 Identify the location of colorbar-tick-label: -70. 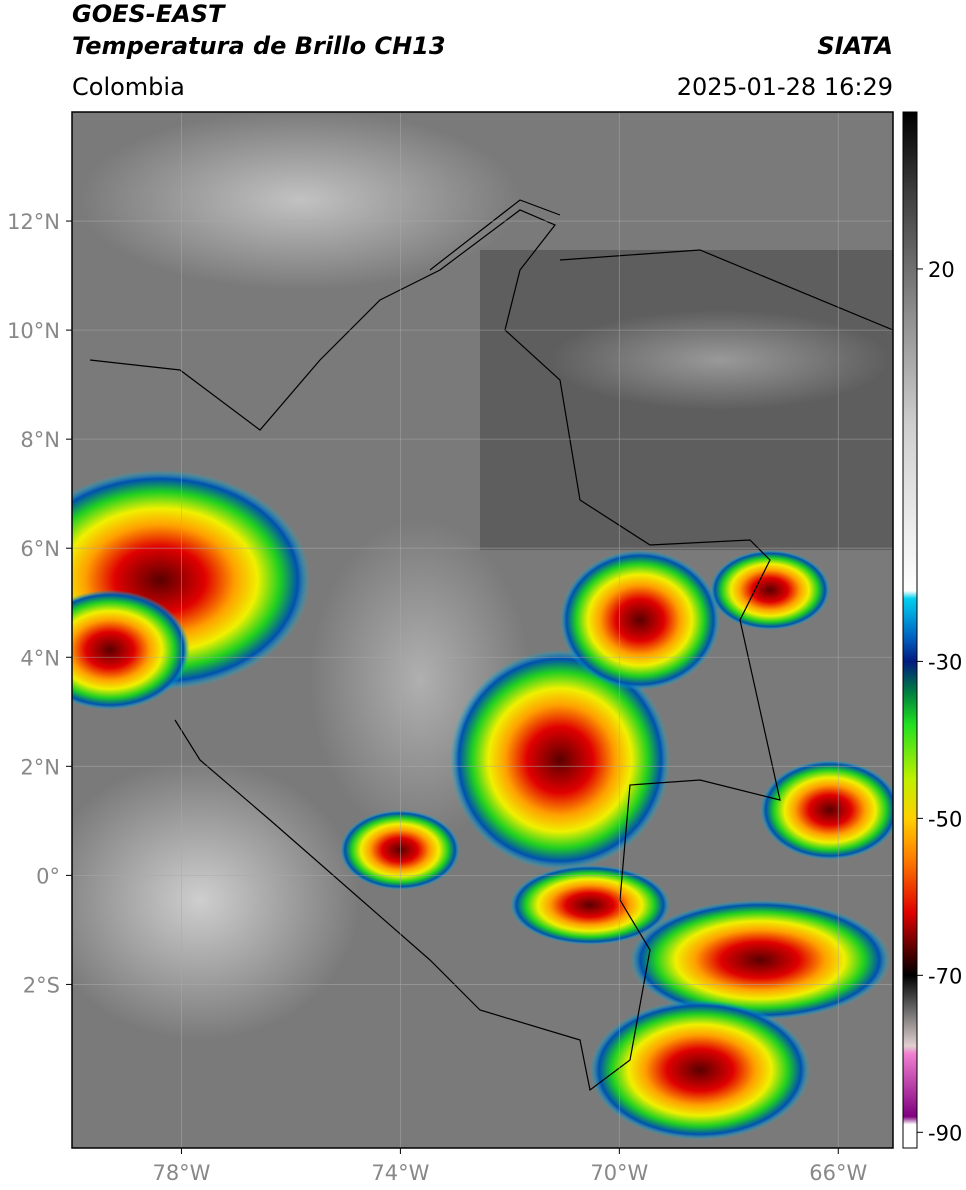
(945, 976).